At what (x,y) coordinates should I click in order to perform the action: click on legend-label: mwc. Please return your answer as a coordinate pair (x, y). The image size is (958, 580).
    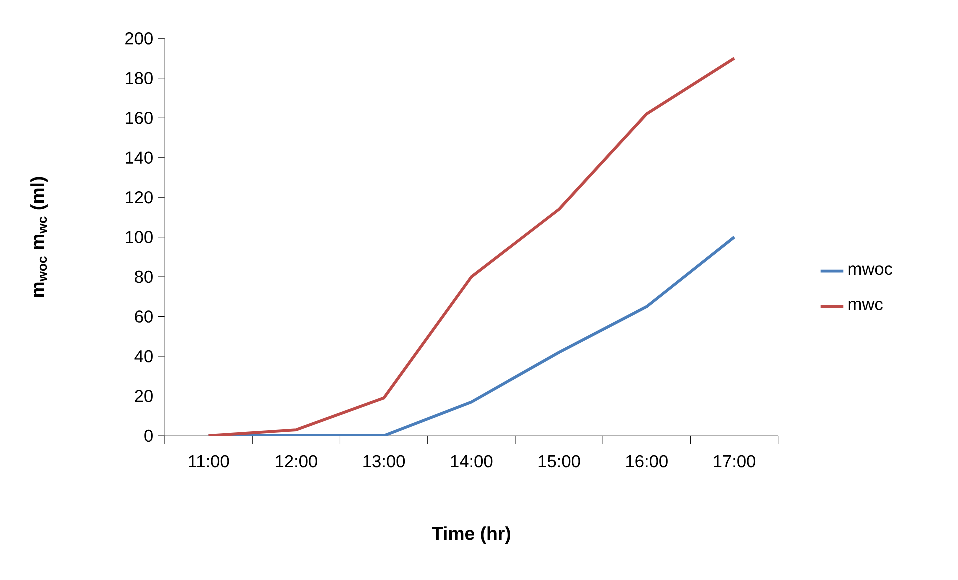
    Looking at the image, I should click on (865, 305).